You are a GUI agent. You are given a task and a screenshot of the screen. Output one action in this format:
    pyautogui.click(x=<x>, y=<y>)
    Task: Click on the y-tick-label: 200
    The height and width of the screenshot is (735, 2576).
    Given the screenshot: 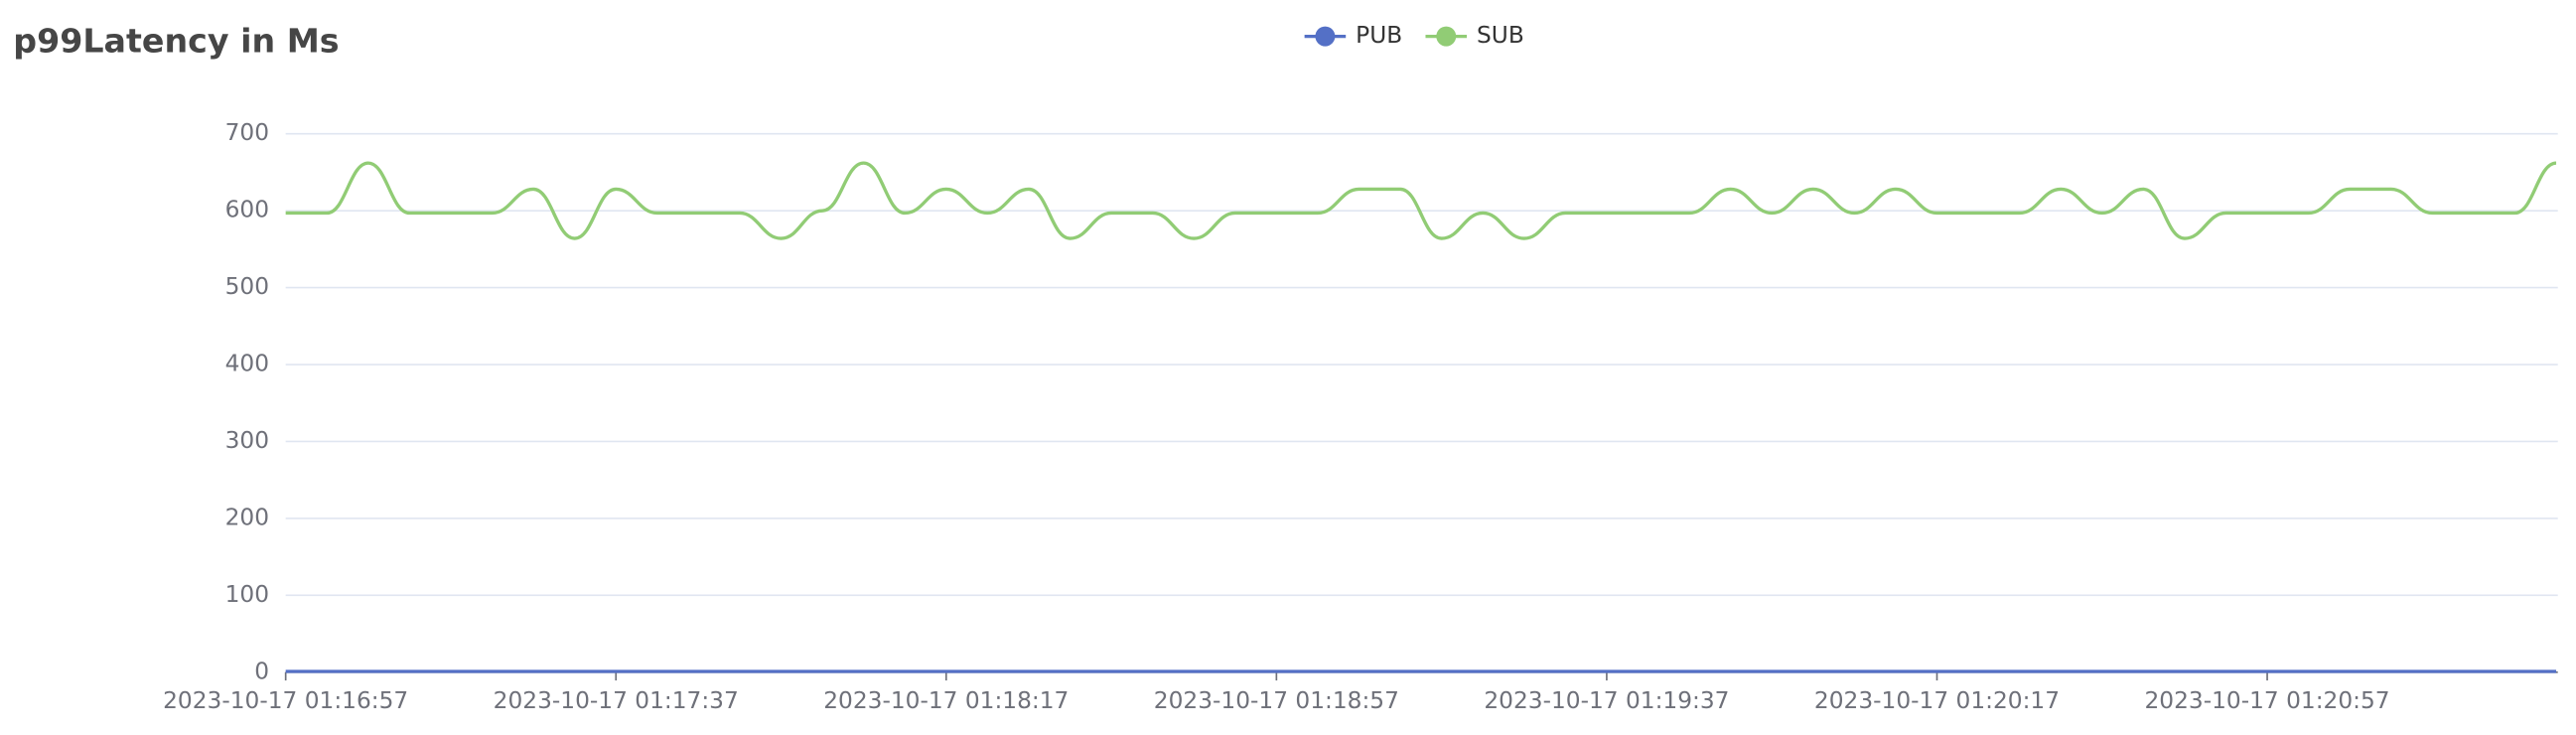 What is the action you would take?
    pyautogui.click(x=247, y=517)
    